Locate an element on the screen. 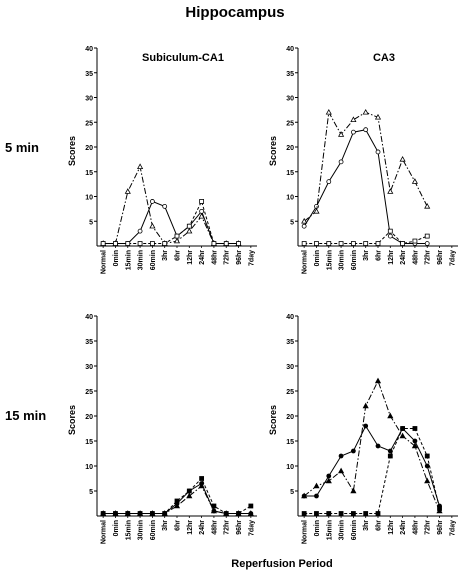  x-tick-label: 7day is located at coordinates (251, 528).